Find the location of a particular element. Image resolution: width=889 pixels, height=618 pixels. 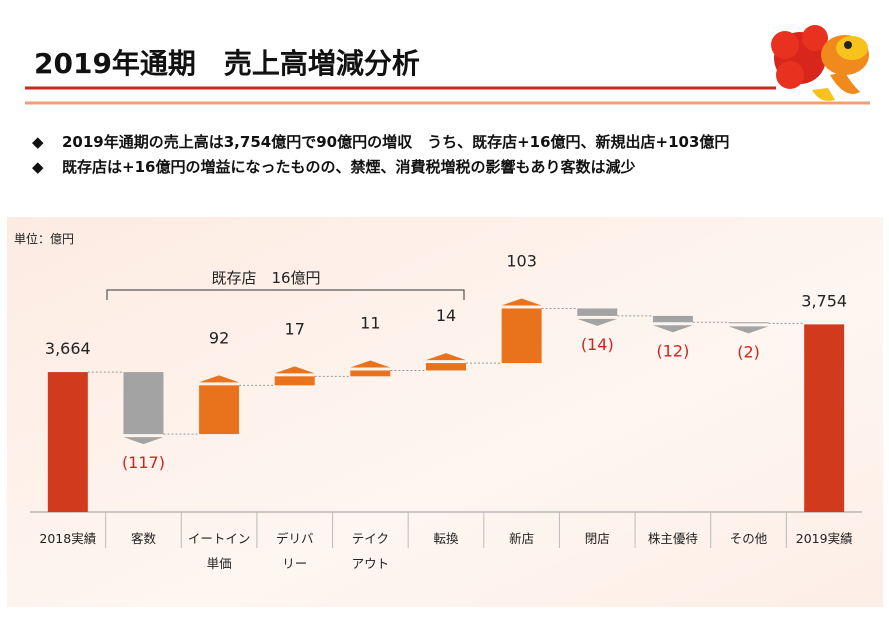

x-tick-label: 閉店 is located at coordinates (597, 538).